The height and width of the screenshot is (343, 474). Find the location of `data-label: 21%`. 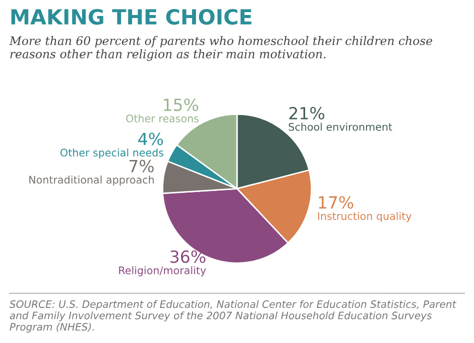

data-label: 21% is located at coordinates (306, 113).